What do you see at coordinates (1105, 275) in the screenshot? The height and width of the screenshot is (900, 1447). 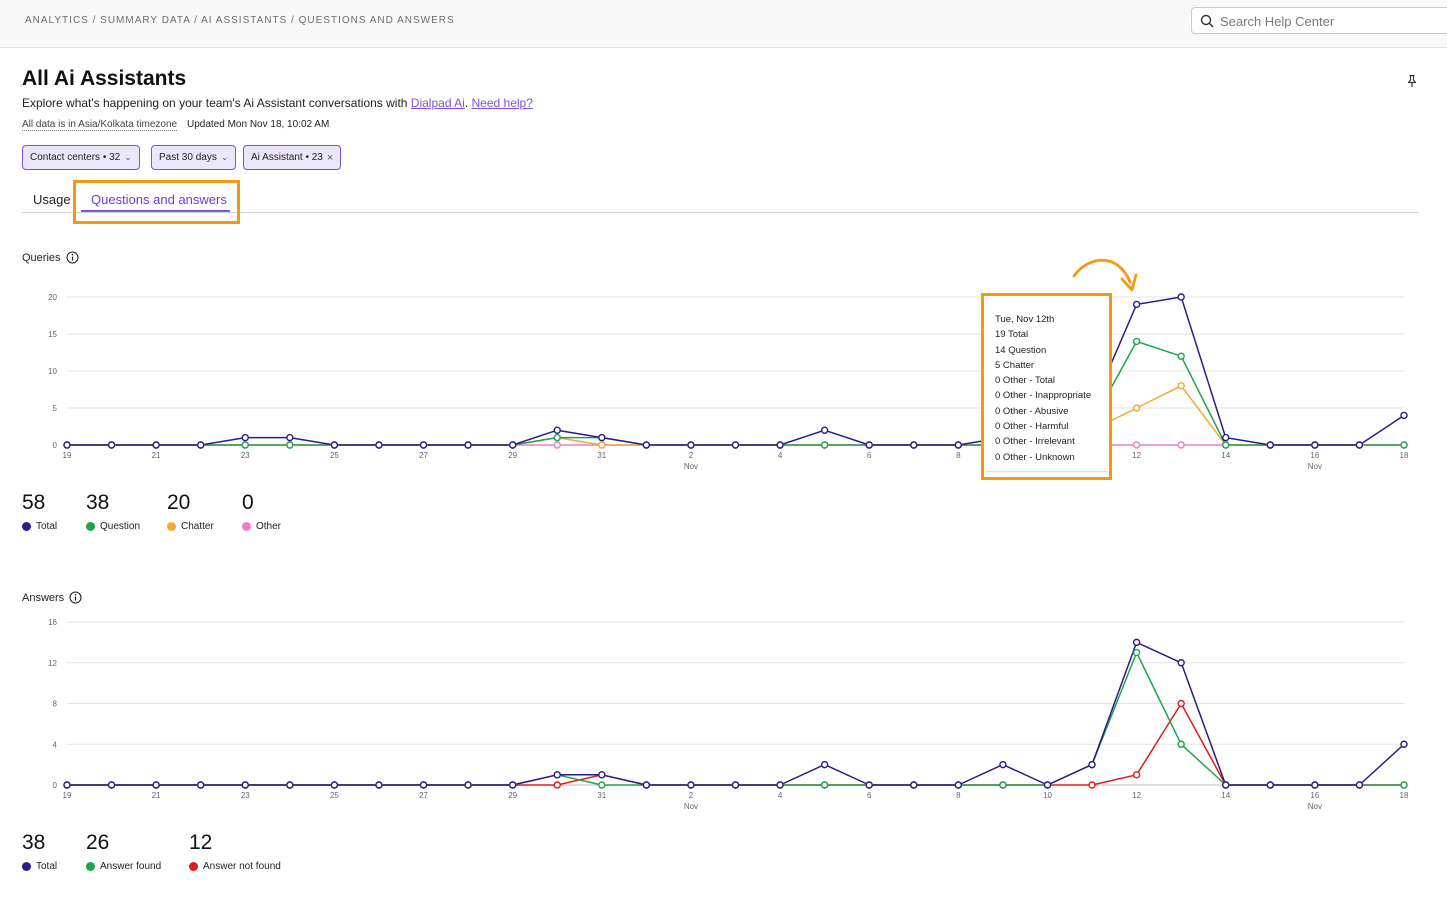 I see `annotation-arrow-icon` at bounding box center [1105, 275].